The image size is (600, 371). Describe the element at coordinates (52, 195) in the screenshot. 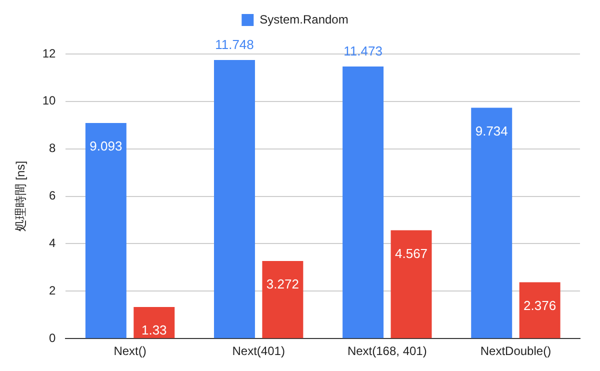

I see `y-tick-label: 6` at that location.